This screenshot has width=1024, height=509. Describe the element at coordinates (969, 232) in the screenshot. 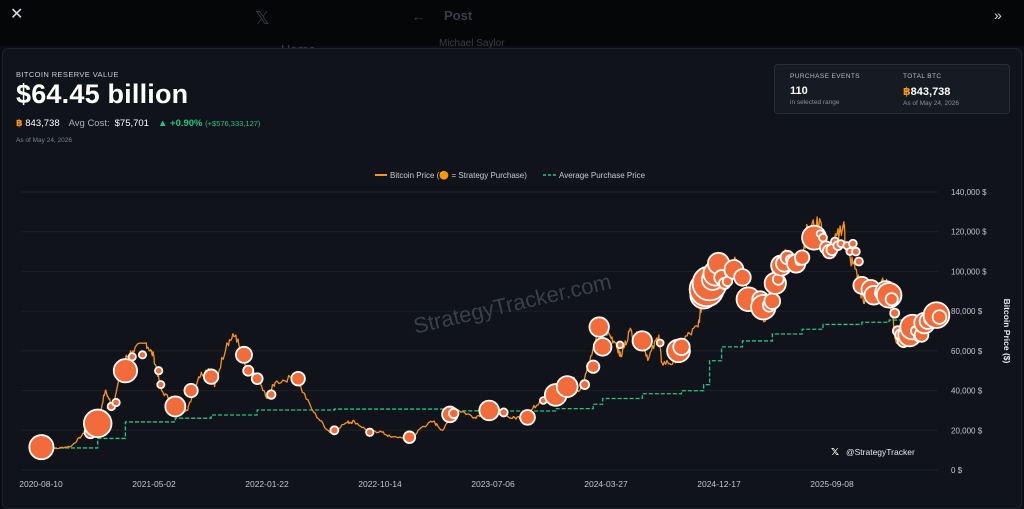

I see `y-tick-label: 120,000 $` at that location.